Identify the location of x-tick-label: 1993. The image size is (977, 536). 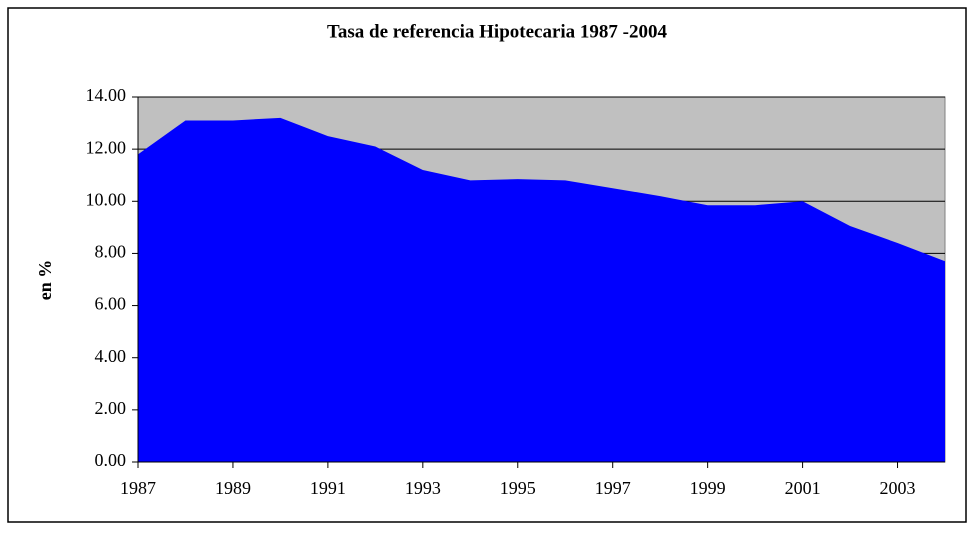
(423, 488).